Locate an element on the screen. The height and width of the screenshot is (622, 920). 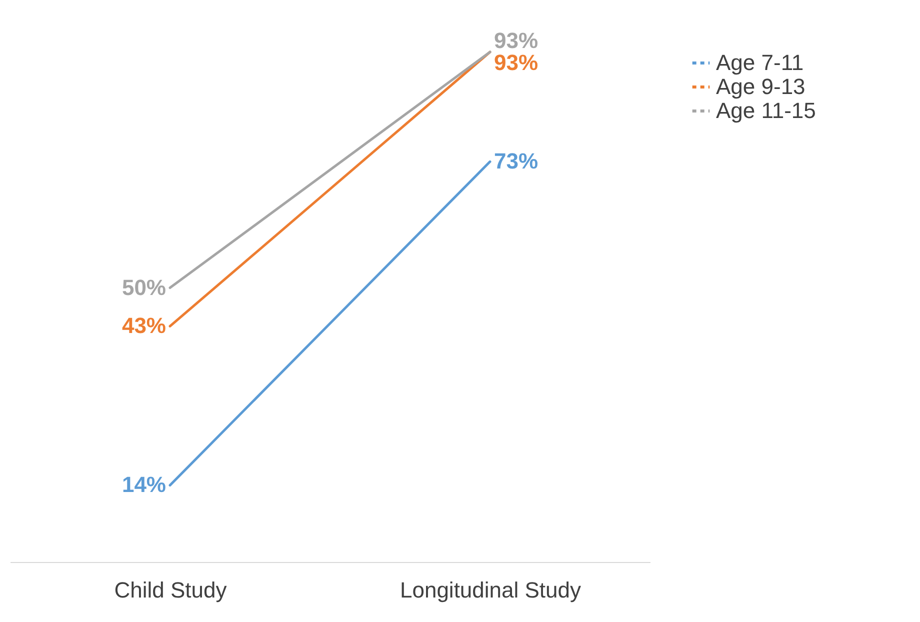
data-label: 50% is located at coordinates (144, 287).